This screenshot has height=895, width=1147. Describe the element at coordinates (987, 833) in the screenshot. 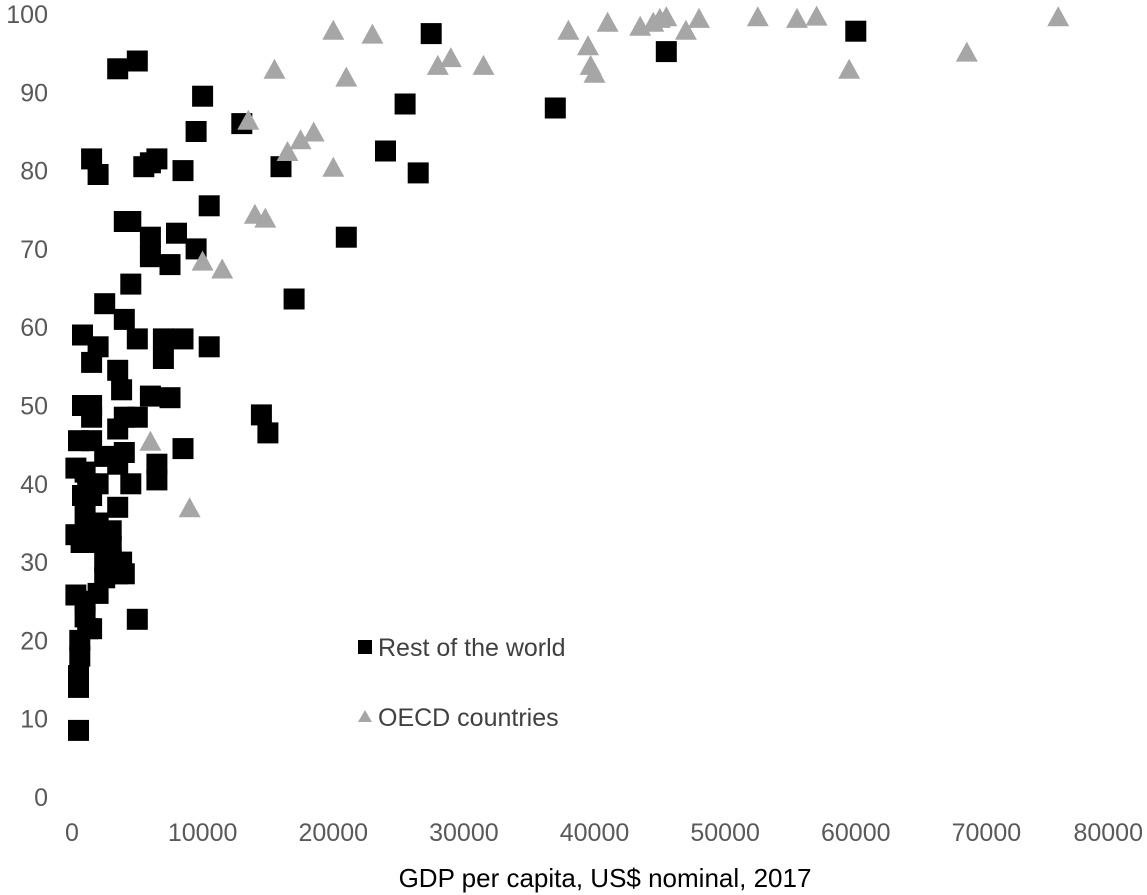

I see `x-tick-label: 70000` at that location.